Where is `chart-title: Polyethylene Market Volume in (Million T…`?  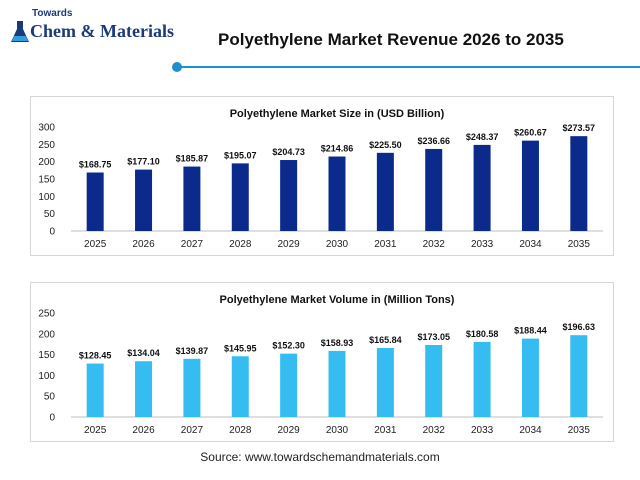
chart-title: Polyethylene Market Volume in (Million T… is located at coordinates (337, 300).